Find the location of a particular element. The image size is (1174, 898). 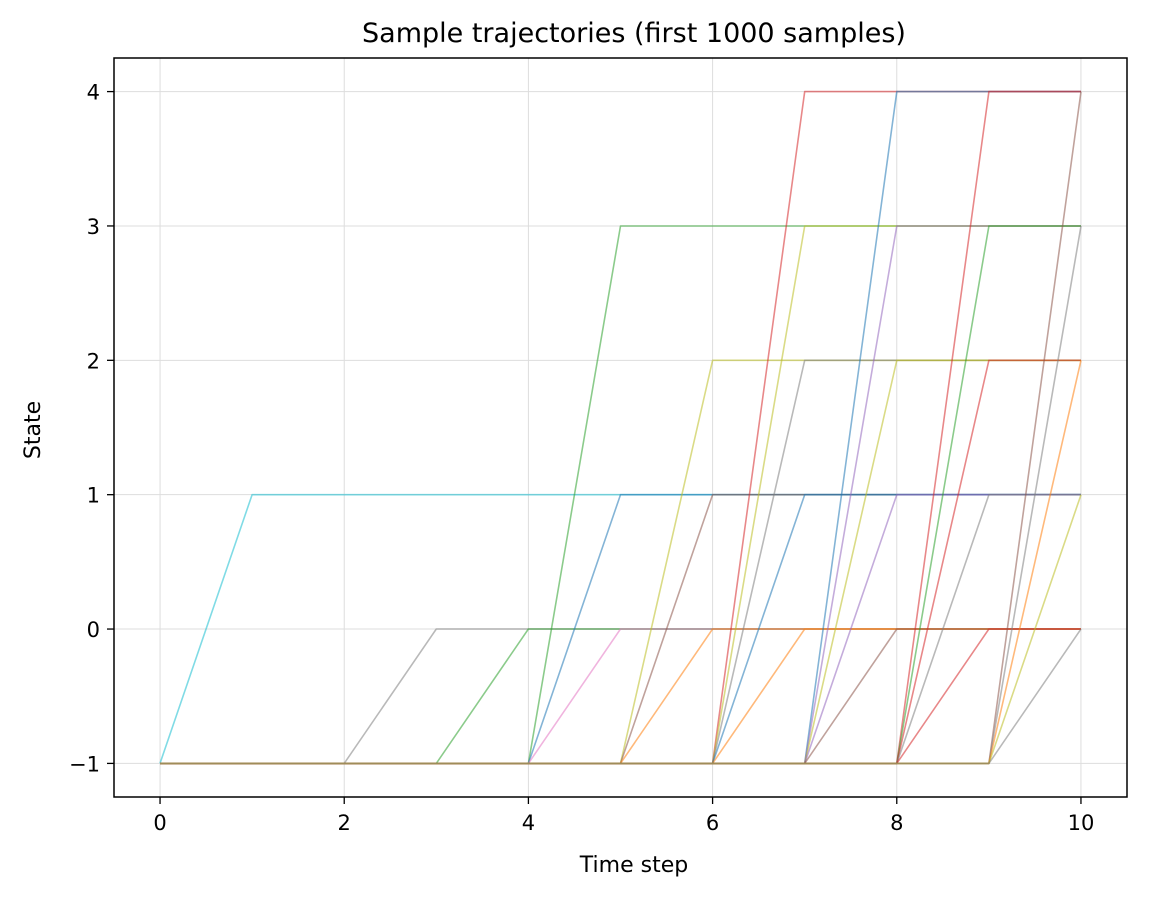

x-tick-label: 6 is located at coordinates (712, 823).